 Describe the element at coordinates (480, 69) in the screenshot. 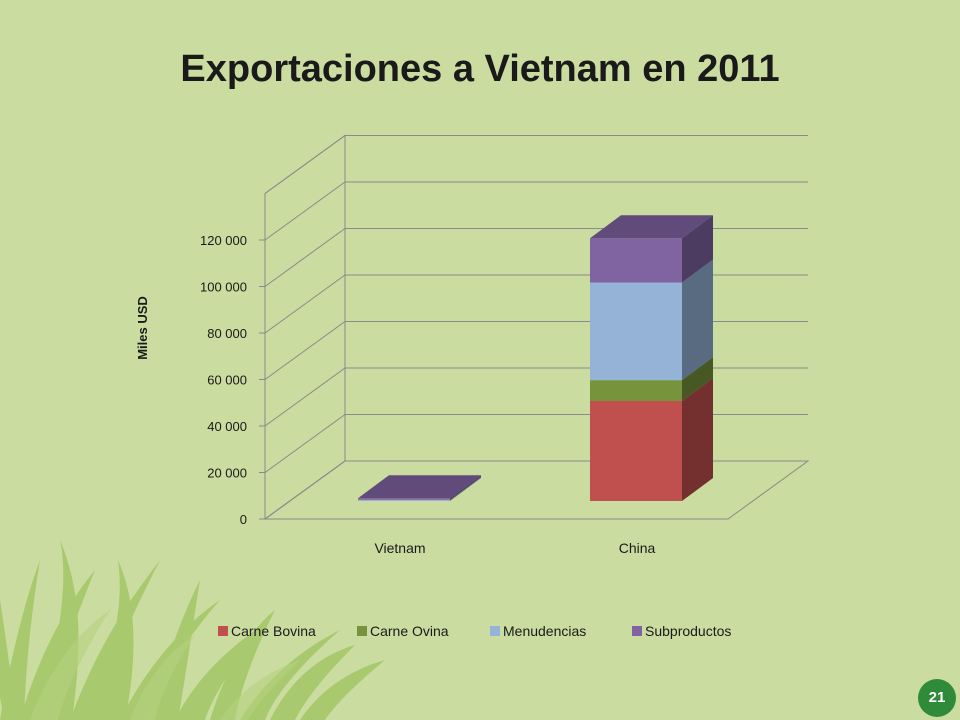

I see `slide-title: Exportaciones a Vietnam en 2011` at that location.